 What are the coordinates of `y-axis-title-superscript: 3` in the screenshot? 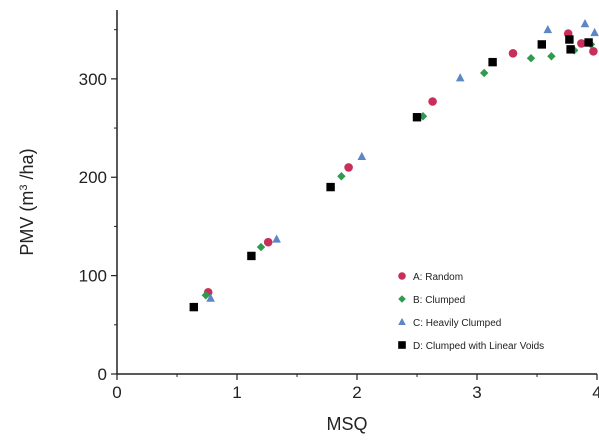 It's located at (24, 187).